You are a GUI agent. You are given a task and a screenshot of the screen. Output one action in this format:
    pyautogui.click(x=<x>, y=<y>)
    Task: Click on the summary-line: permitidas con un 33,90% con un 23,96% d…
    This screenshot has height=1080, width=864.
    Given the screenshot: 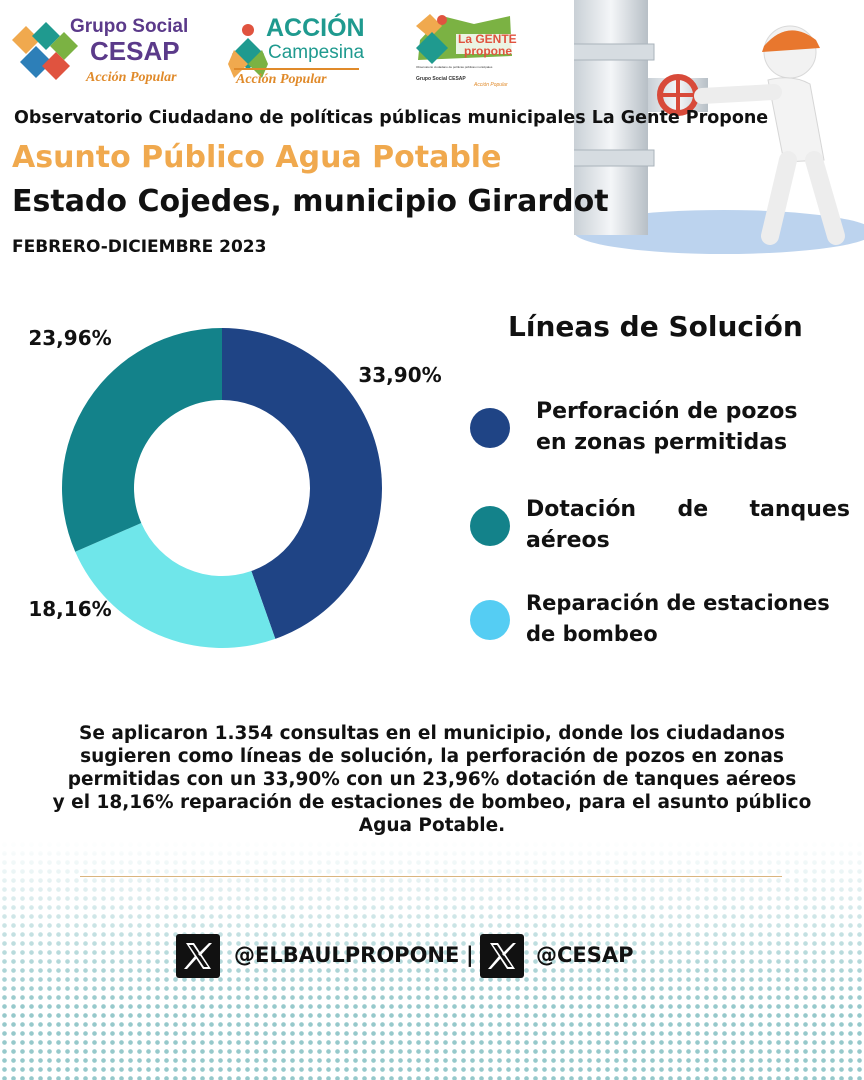 What is the action you would take?
    pyautogui.click(x=432, y=779)
    